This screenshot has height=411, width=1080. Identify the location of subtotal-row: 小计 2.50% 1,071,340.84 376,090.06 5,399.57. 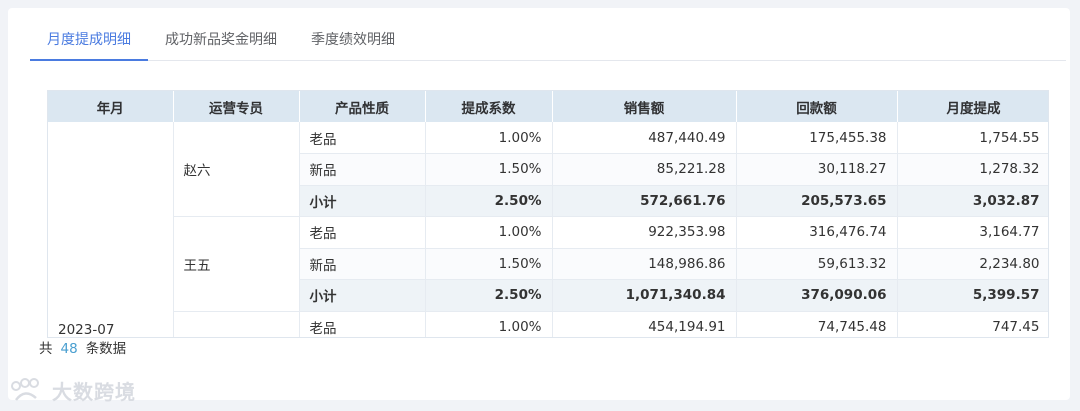
(548, 295).